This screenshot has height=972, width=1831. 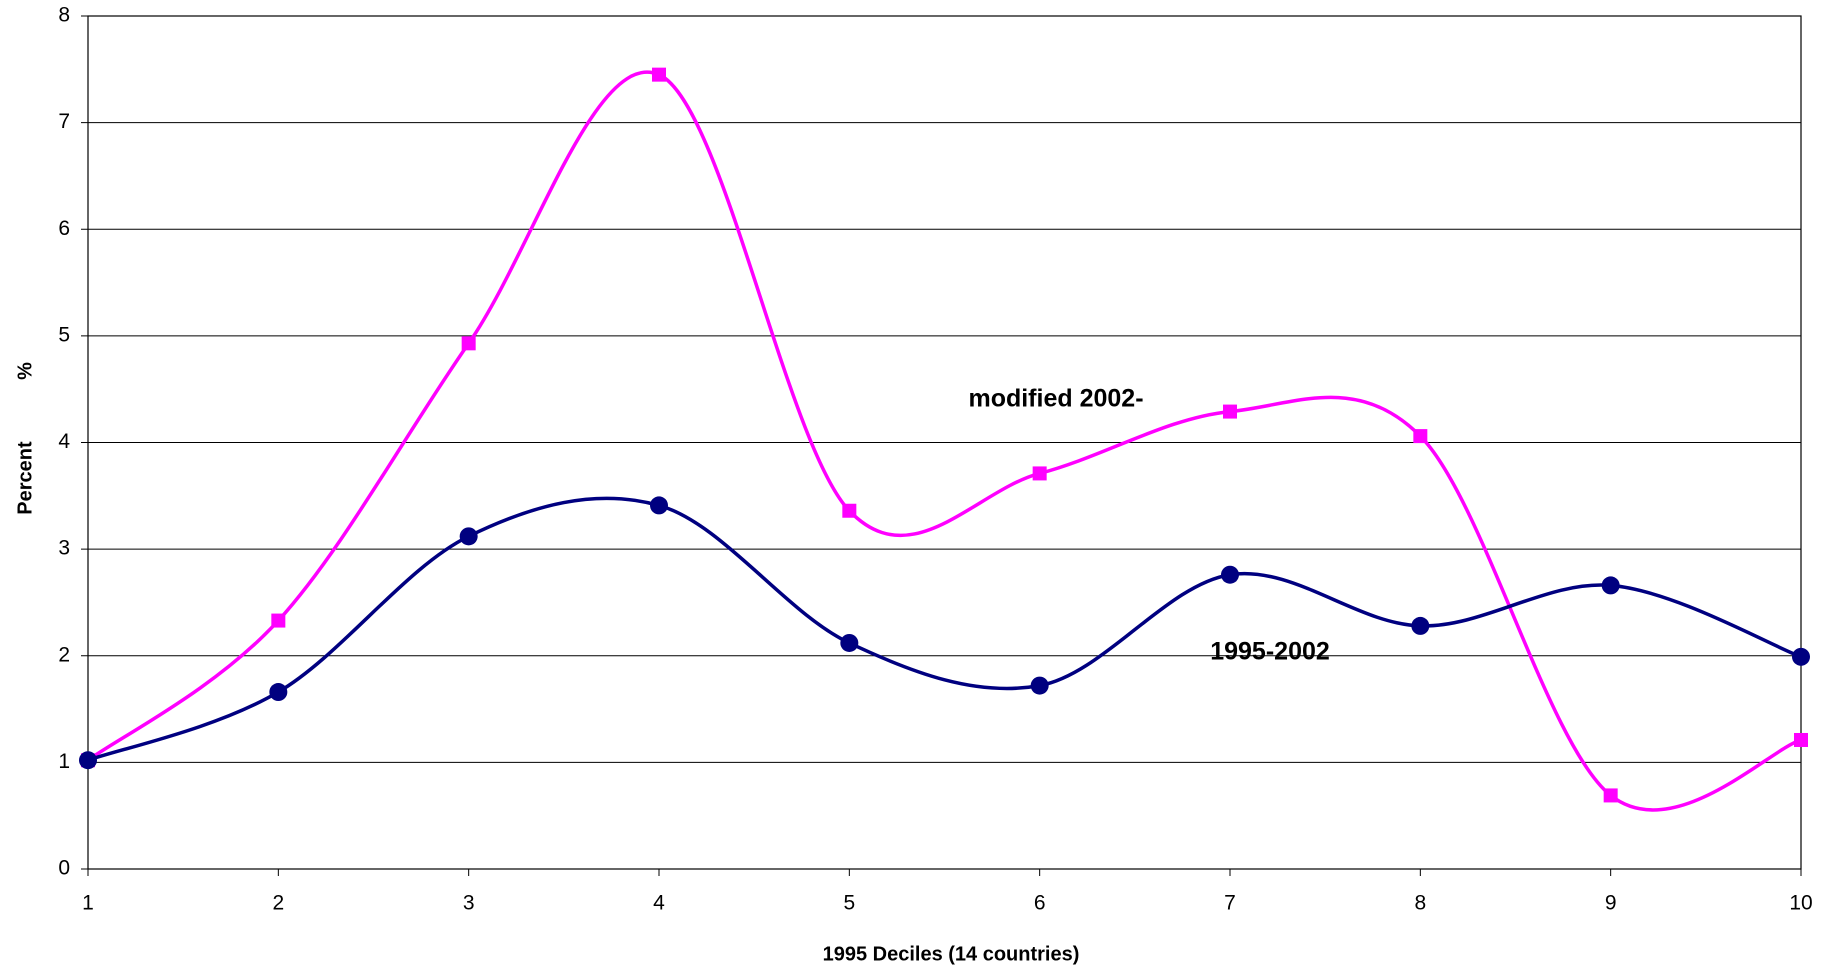 I want to click on y-axis-unit: %, so click(x=25, y=371).